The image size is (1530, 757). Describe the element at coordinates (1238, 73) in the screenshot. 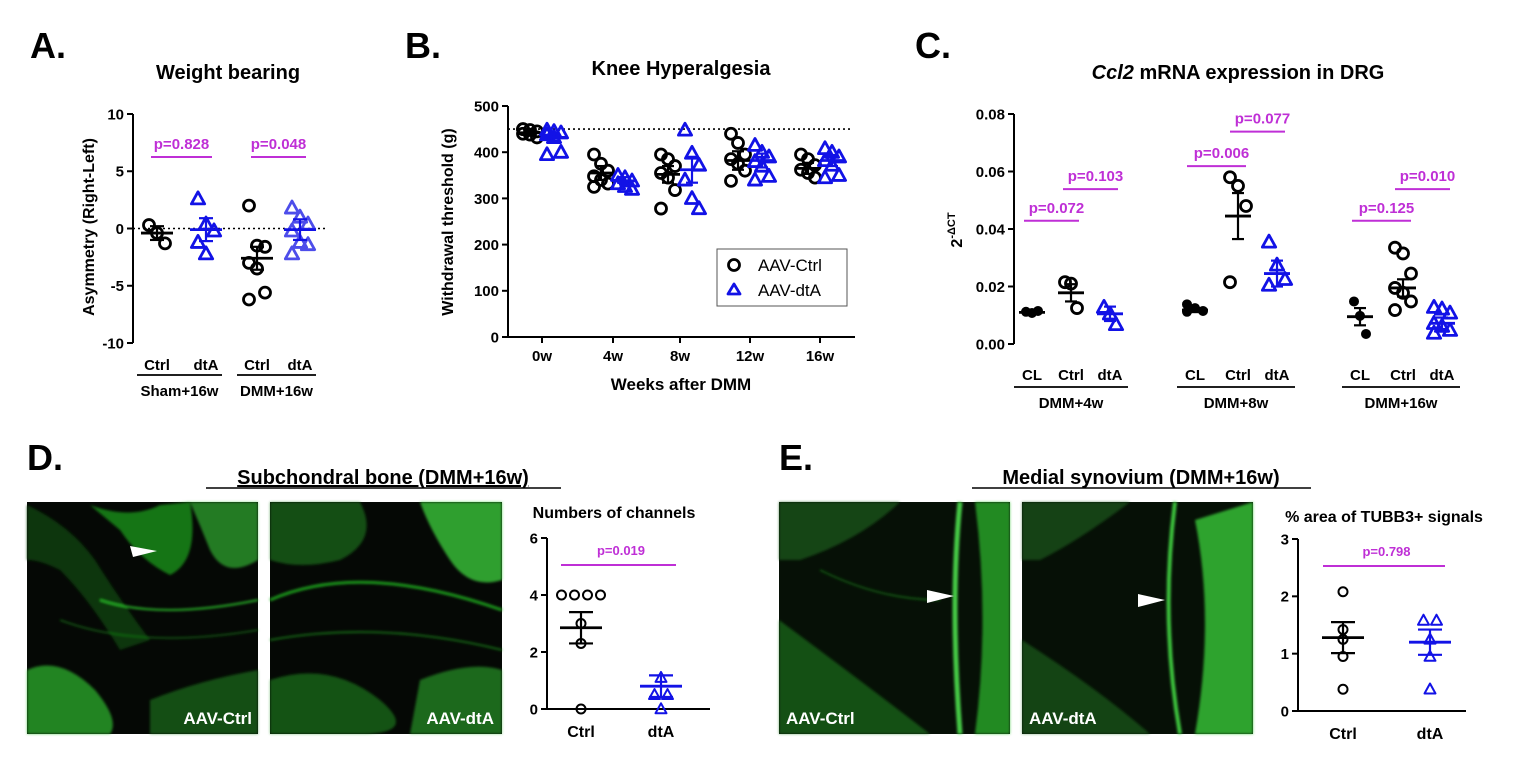

I see `chart-title-c: Ccl2 mRNA expression in DRG` at that location.